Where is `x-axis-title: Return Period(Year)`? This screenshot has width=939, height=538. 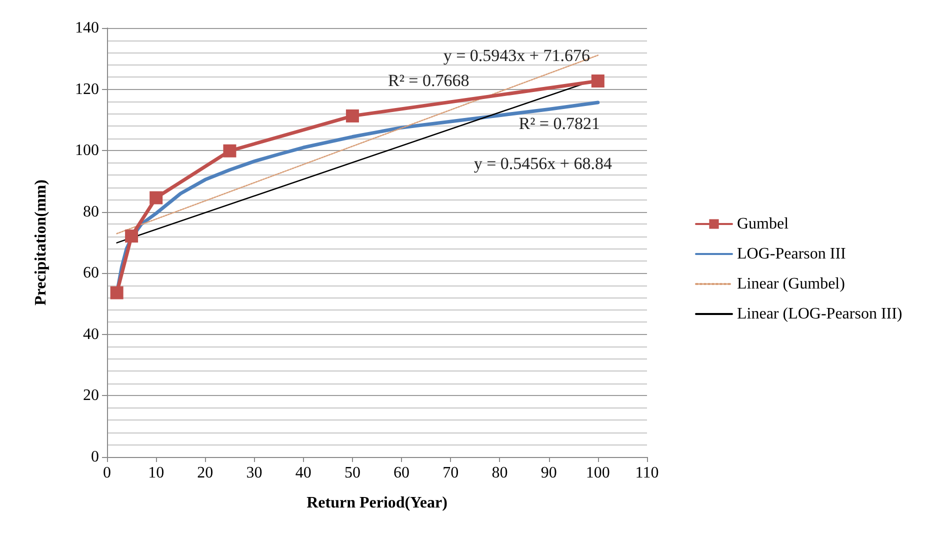 x-axis-title: Return Period(Year) is located at coordinates (377, 503).